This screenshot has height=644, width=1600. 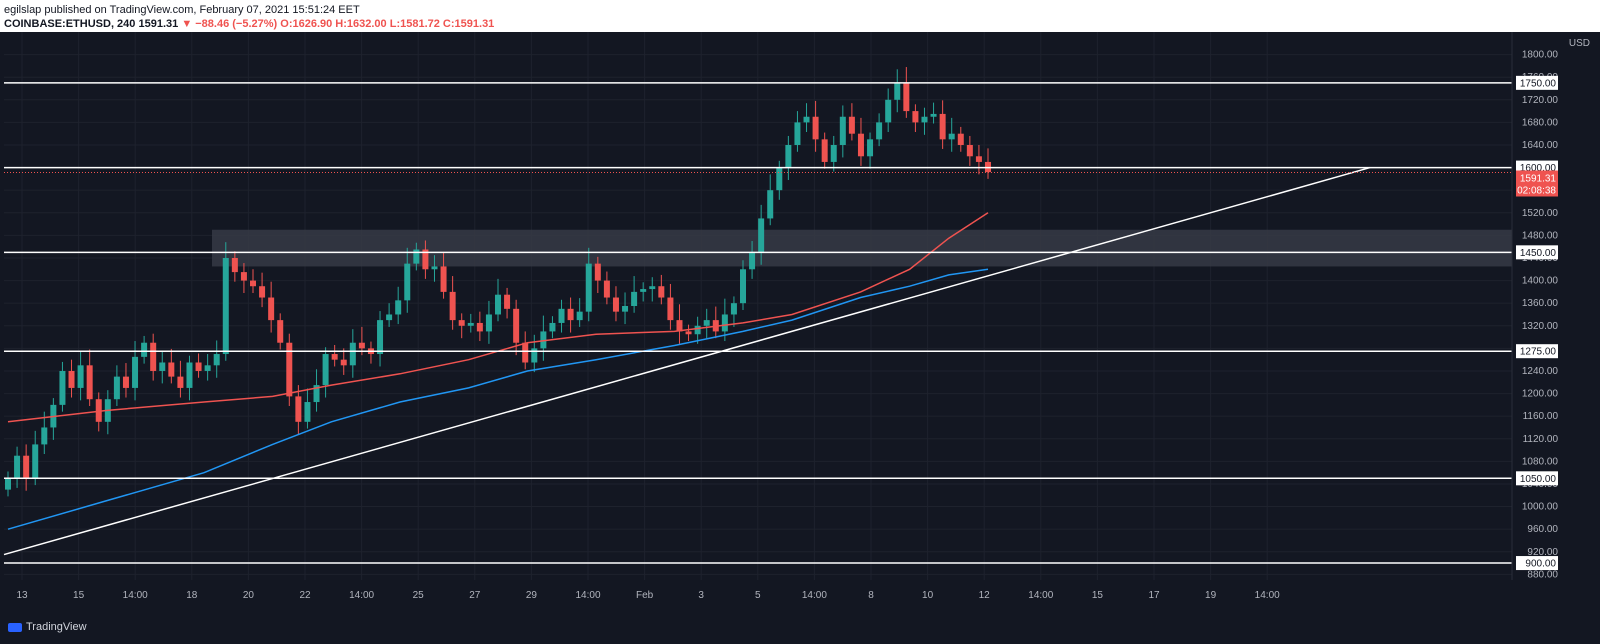 I want to click on level-label: 1050.00, so click(x=1538, y=479).